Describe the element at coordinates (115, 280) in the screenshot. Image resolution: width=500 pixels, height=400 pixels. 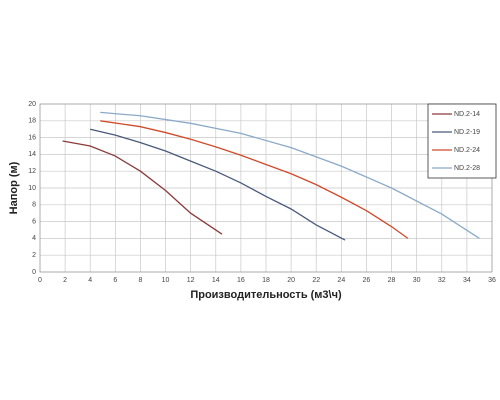
I see `x-tick-label: 6` at that location.